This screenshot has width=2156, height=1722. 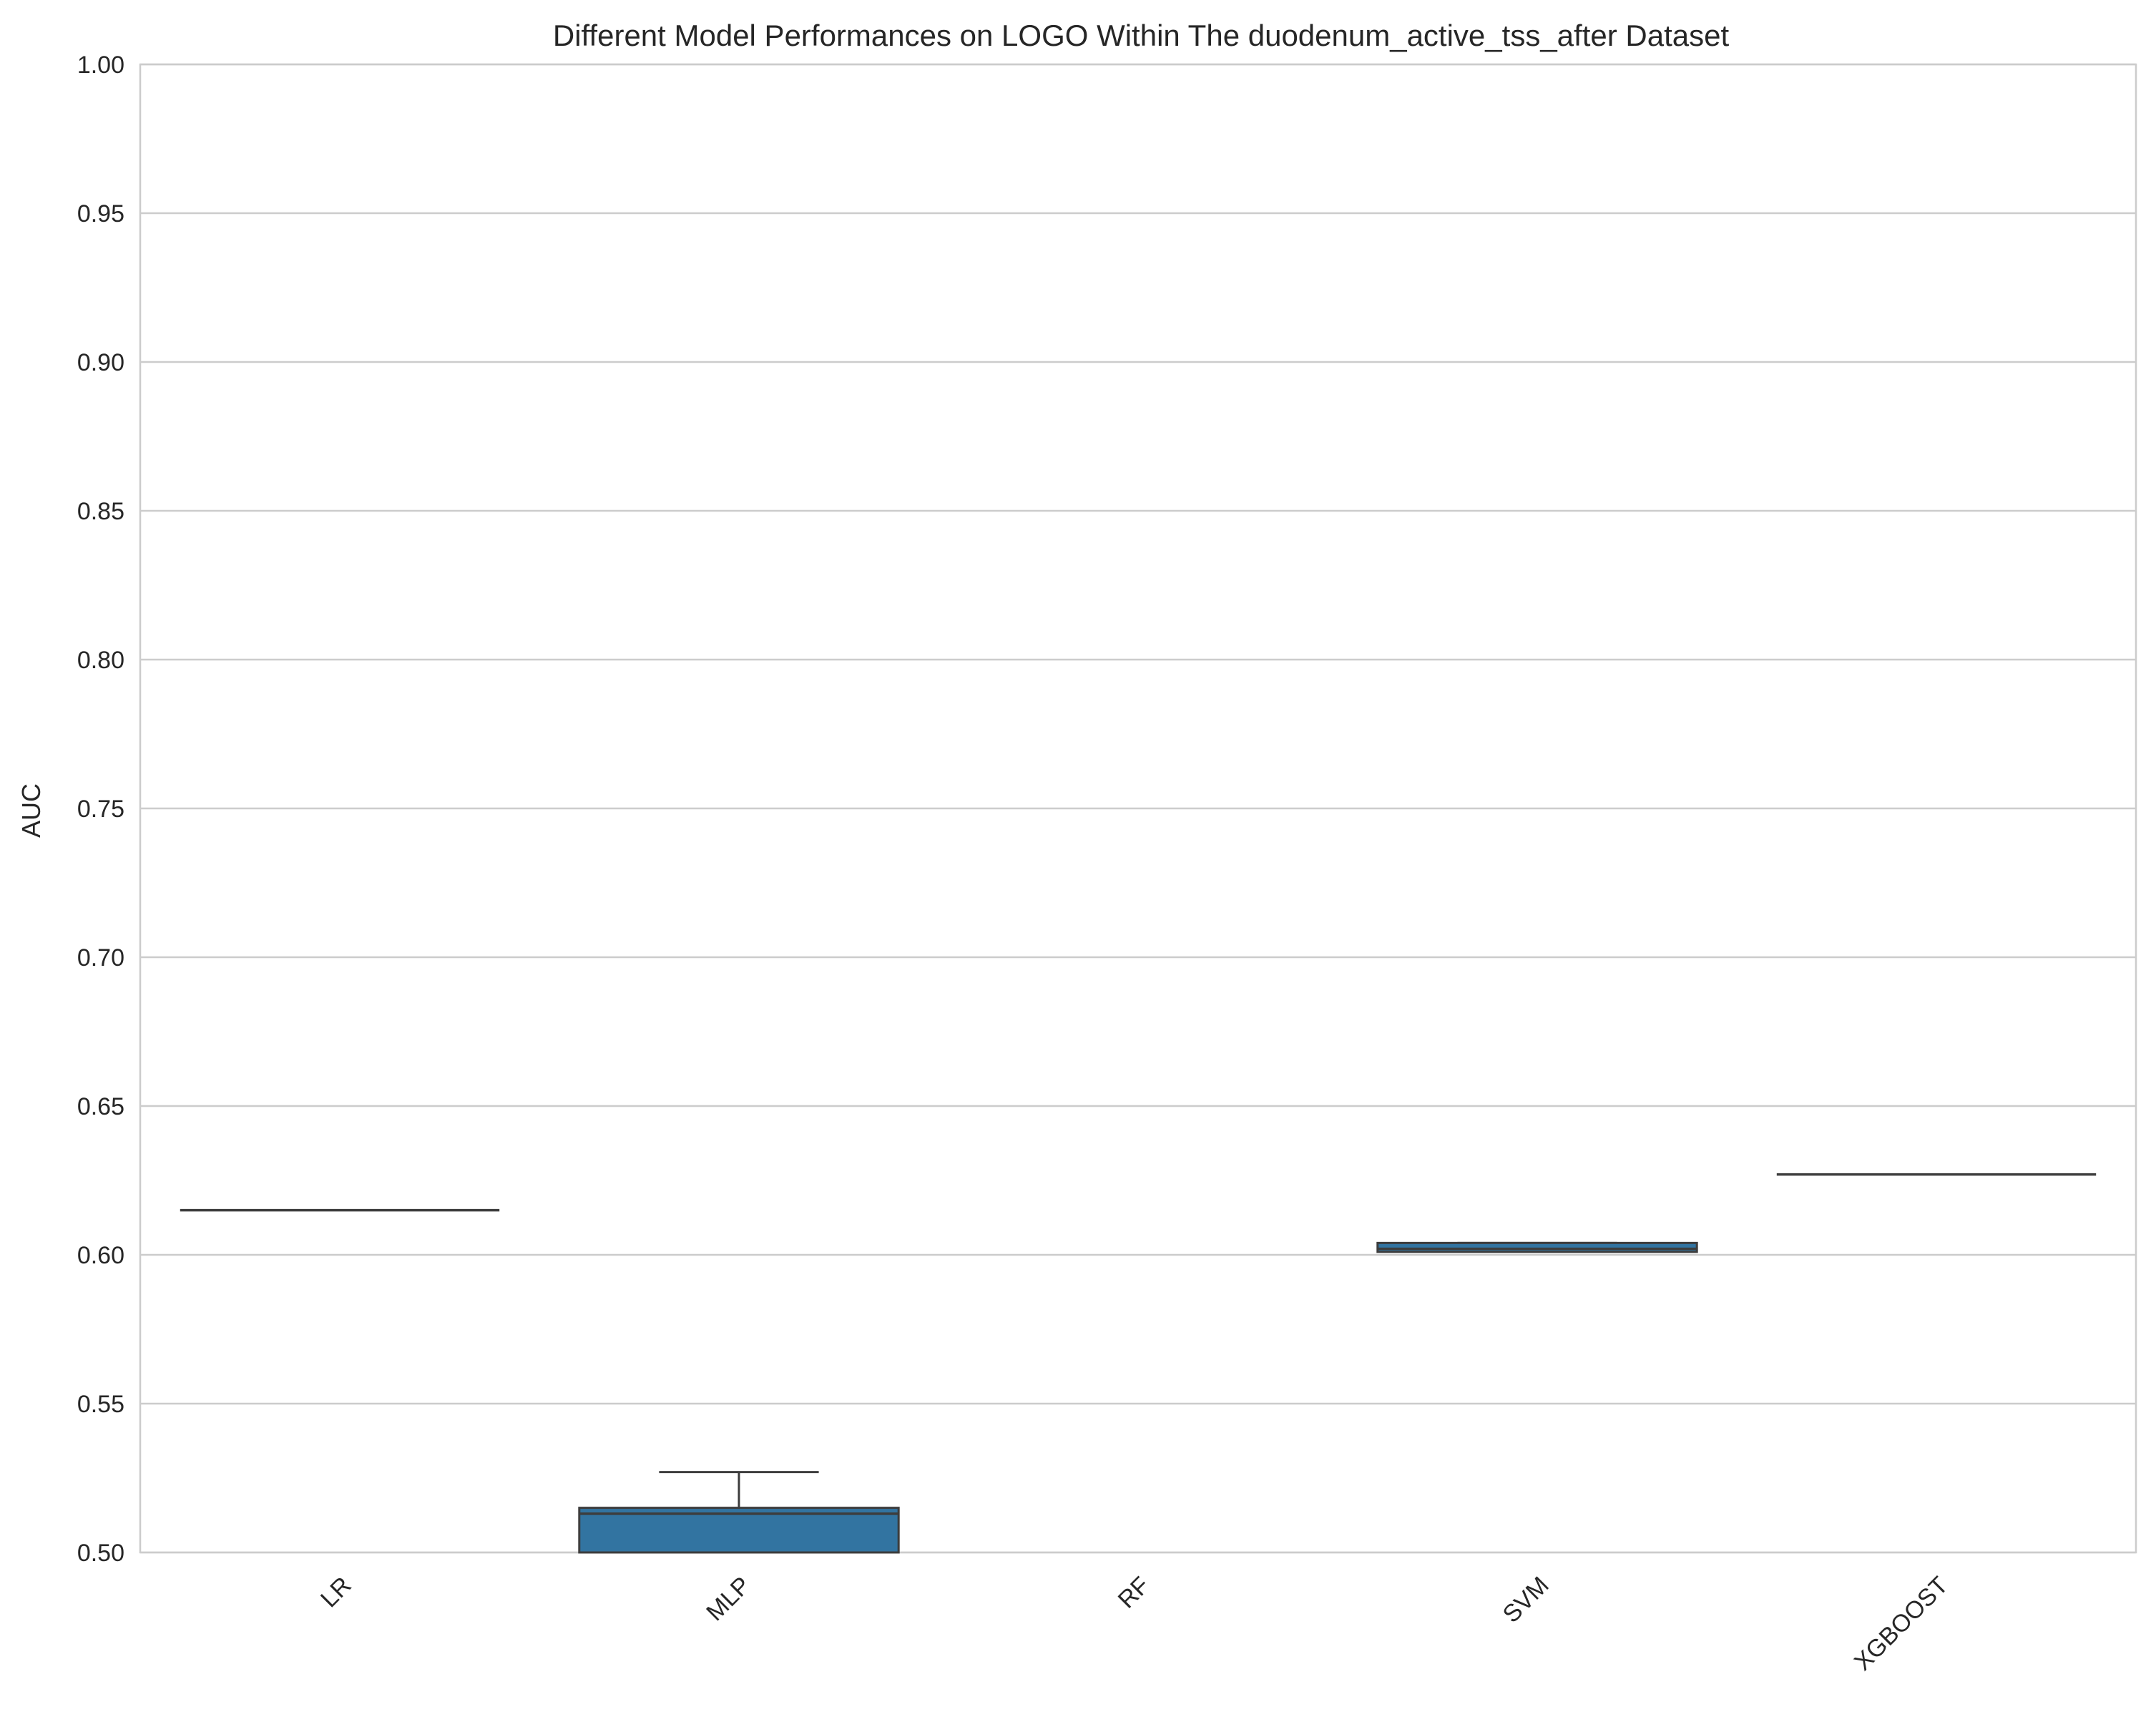 I want to click on y-tick-label: 0.70, so click(x=100, y=958).